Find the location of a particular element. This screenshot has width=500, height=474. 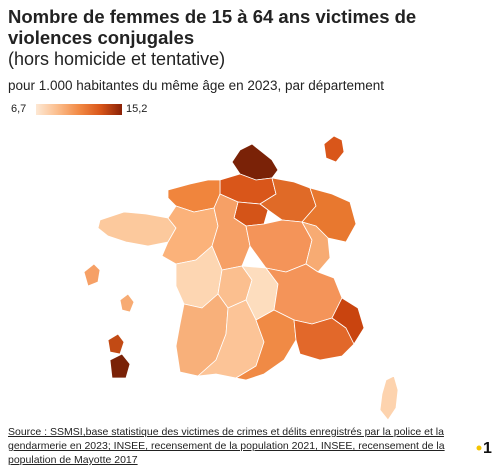

logo-dot-icon is located at coordinates (479, 448).